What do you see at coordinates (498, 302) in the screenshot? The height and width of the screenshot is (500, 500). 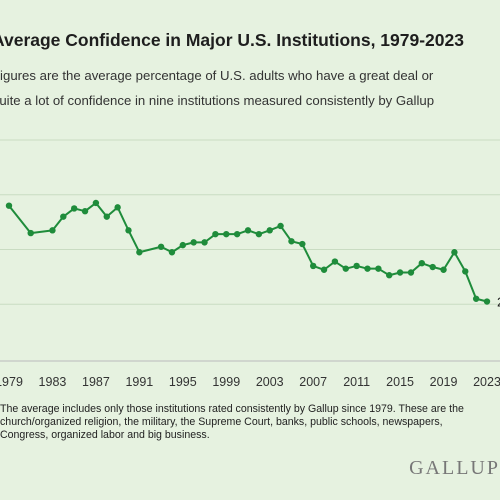 I see `end-value-label: 27` at bounding box center [498, 302].